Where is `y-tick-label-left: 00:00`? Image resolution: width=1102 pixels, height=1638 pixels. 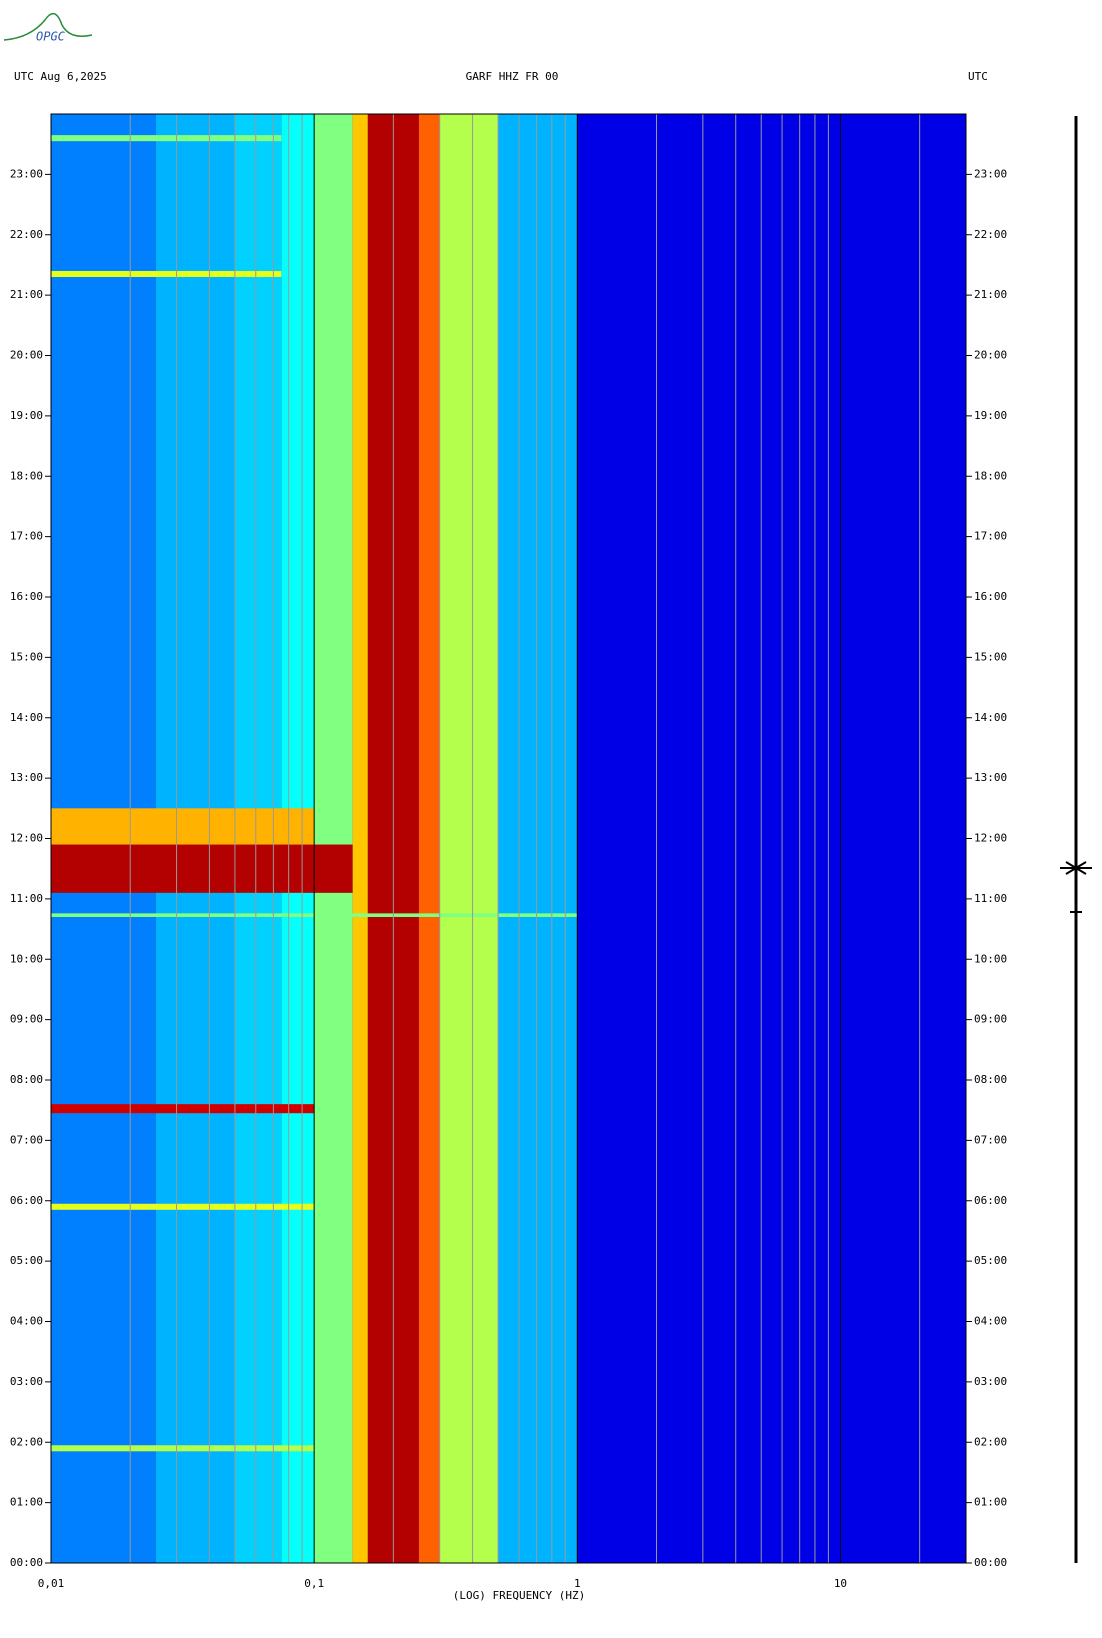
y-tick-label-left: 00:00 is located at coordinates (26, 1562).